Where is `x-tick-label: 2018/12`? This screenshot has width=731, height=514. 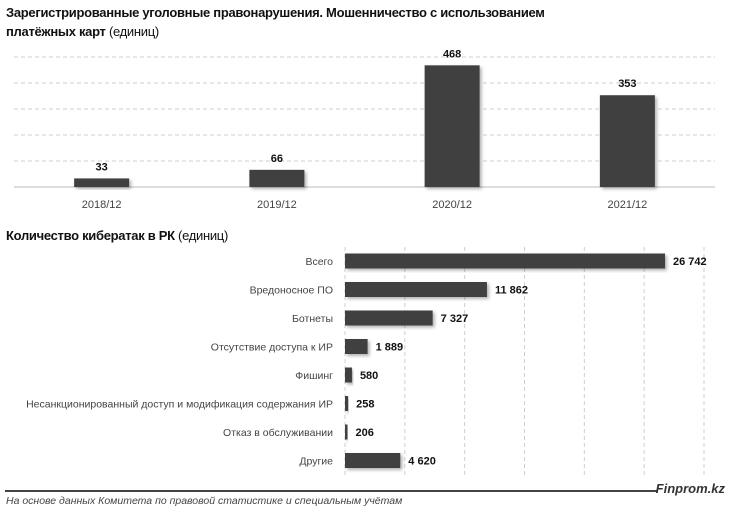 x-tick-label: 2018/12 is located at coordinates (102, 205).